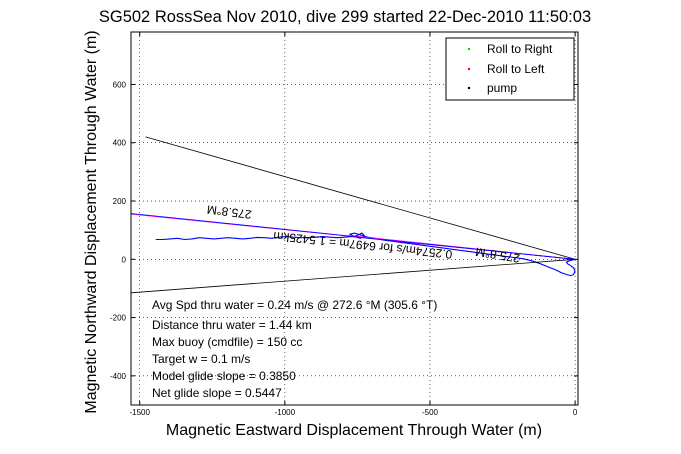 The image size is (681, 454). What do you see at coordinates (120, 84) in the screenshot?
I see `y-tick-label: 600` at bounding box center [120, 84].